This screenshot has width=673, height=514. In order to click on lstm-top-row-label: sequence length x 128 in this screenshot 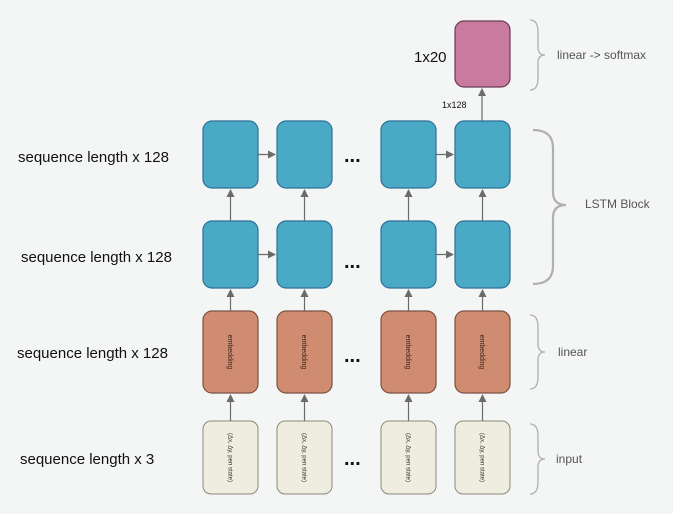, I will do `click(93, 157)`.